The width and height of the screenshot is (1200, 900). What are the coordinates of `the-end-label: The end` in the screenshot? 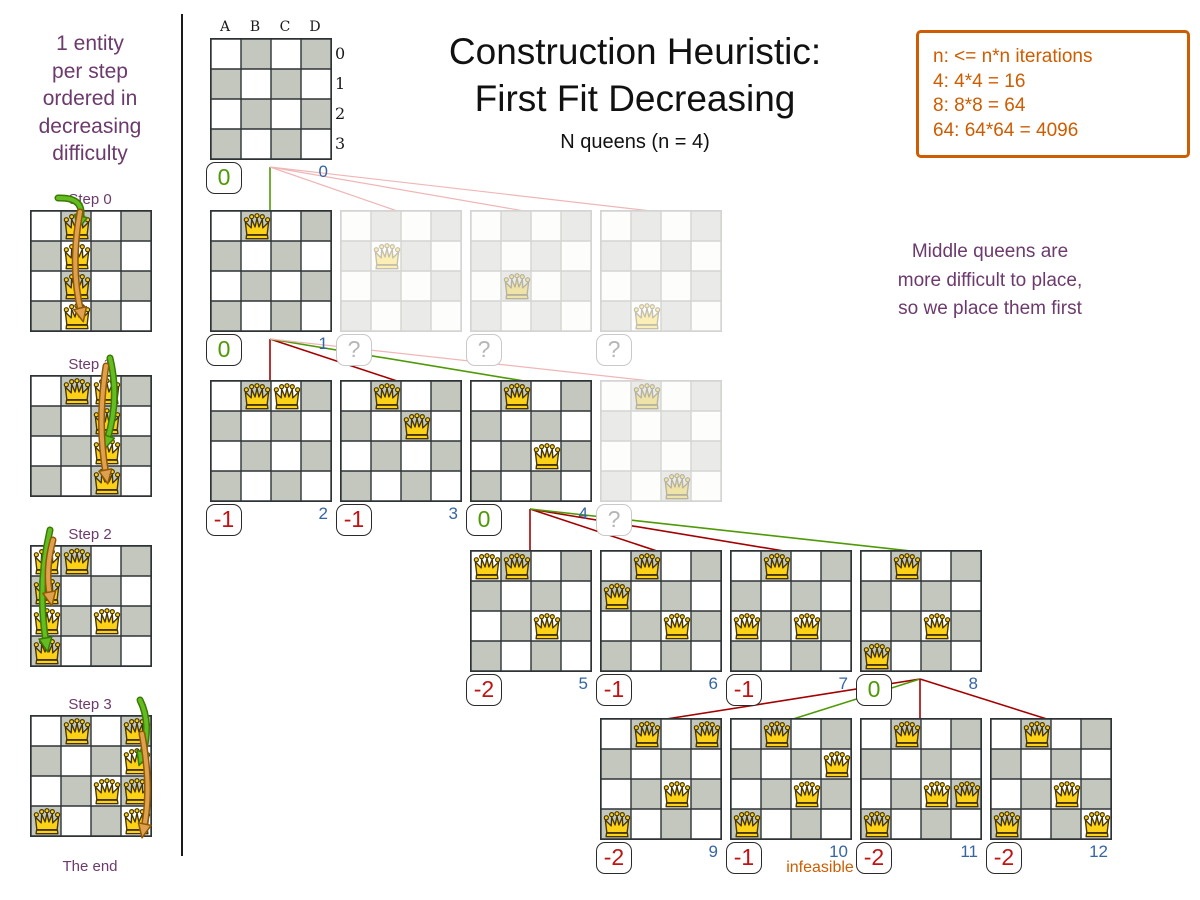 It's located at (90, 866).